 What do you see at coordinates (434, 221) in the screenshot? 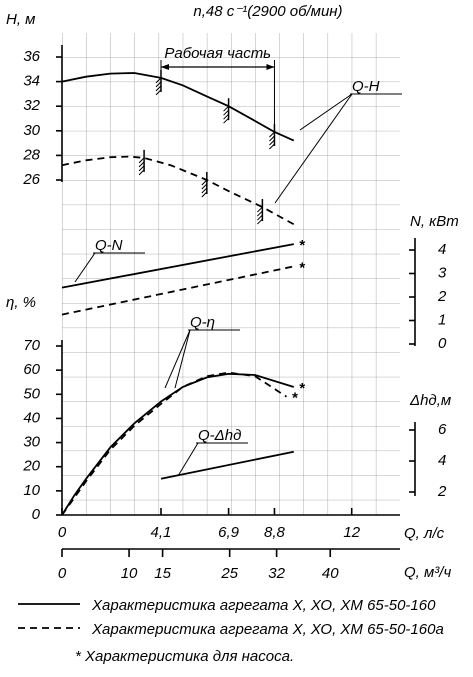
I see `y3-axis-label: N, кВт` at bounding box center [434, 221].